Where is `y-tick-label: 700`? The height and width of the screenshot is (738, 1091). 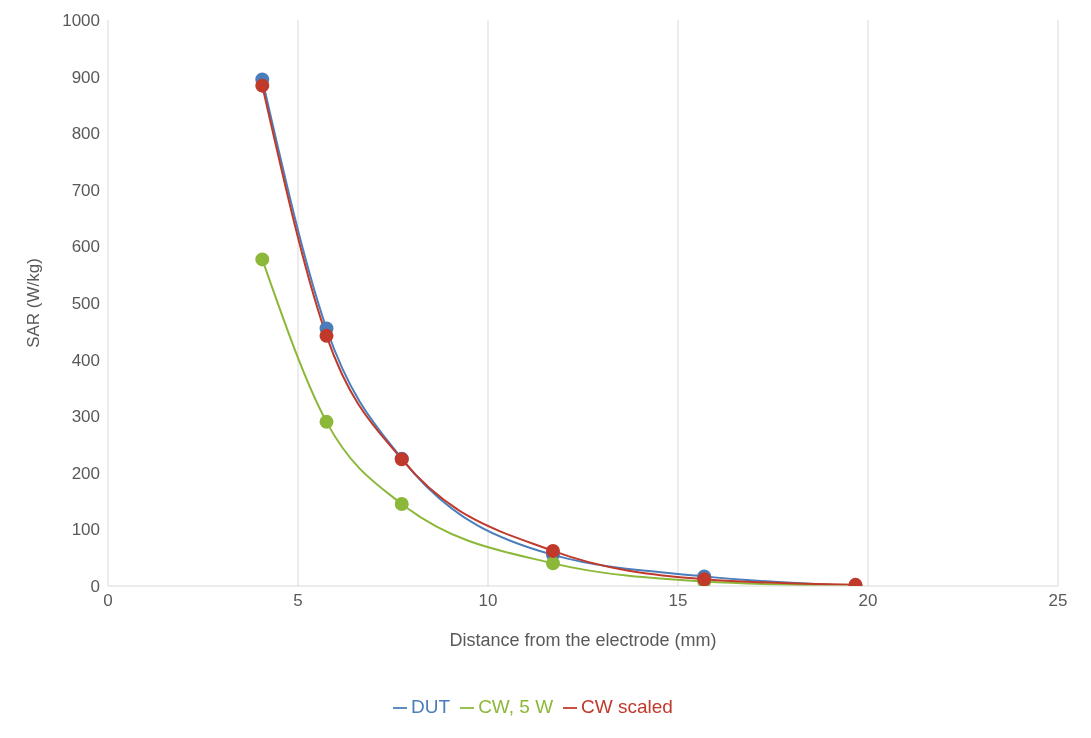 y-tick-label: 700 is located at coordinates (85, 190).